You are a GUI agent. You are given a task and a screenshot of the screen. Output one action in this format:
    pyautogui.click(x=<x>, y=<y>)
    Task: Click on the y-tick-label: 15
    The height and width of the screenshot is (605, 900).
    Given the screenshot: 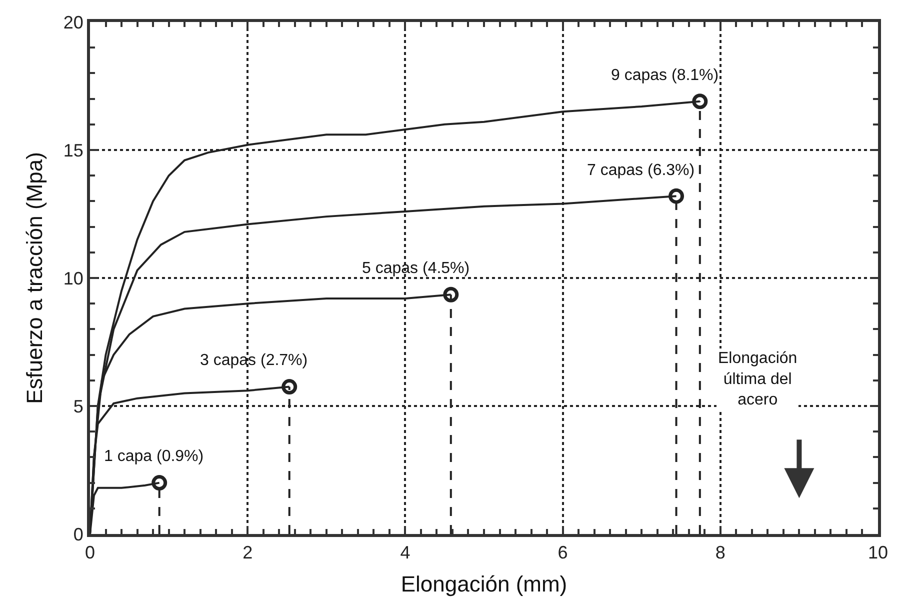 What is the action you would take?
    pyautogui.click(x=73, y=150)
    